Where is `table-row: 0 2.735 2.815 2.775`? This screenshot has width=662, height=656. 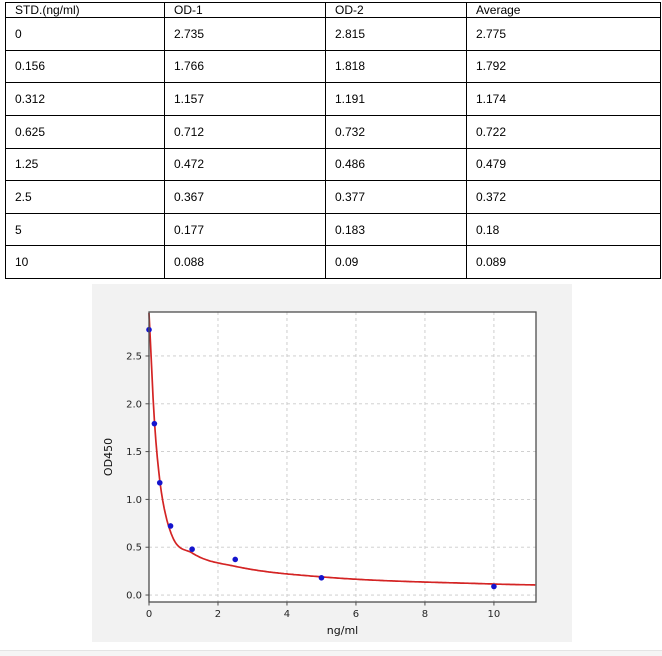 table-row: 0 2.735 2.815 2.775 is located at coordinates (333, 34).